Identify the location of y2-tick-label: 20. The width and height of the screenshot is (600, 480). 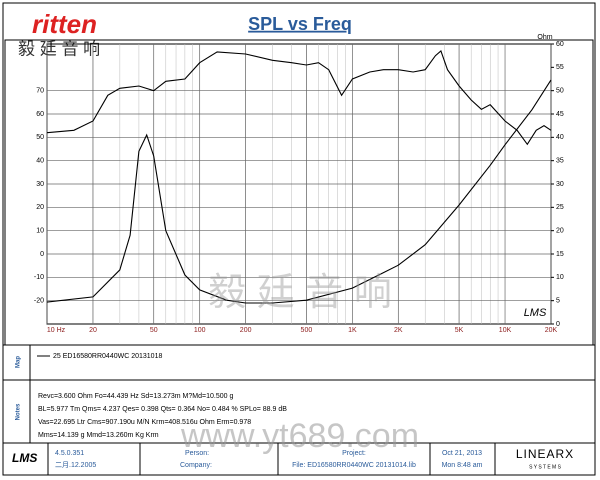
(560, 231).